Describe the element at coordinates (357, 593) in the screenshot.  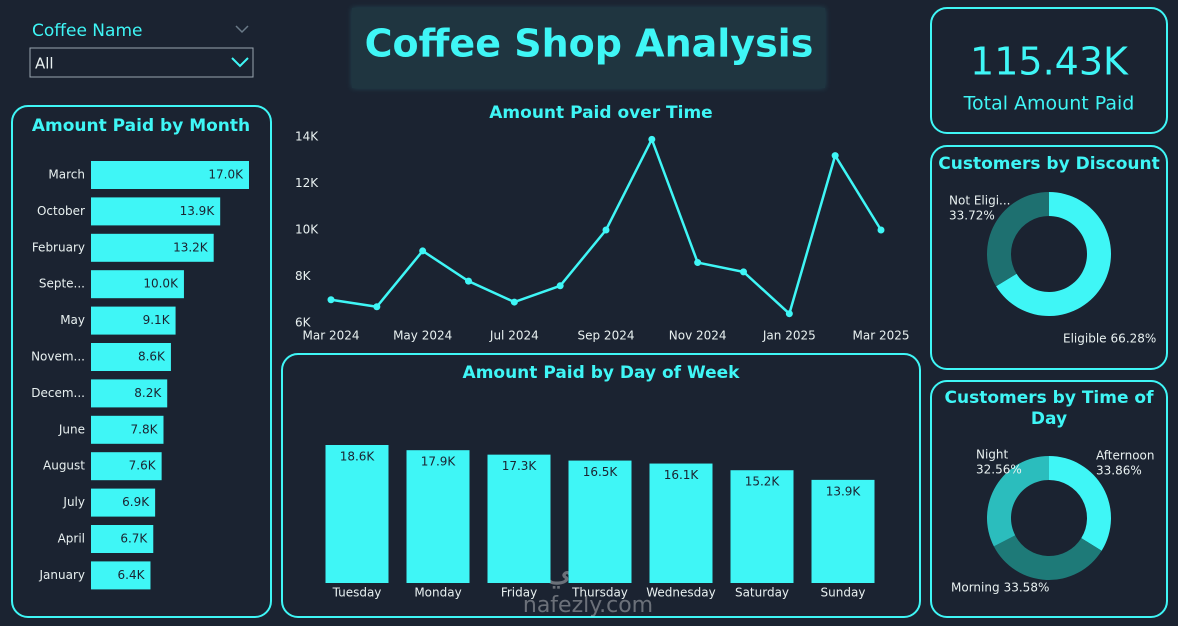
I see `x-tick-label: Tuesday` at that location.